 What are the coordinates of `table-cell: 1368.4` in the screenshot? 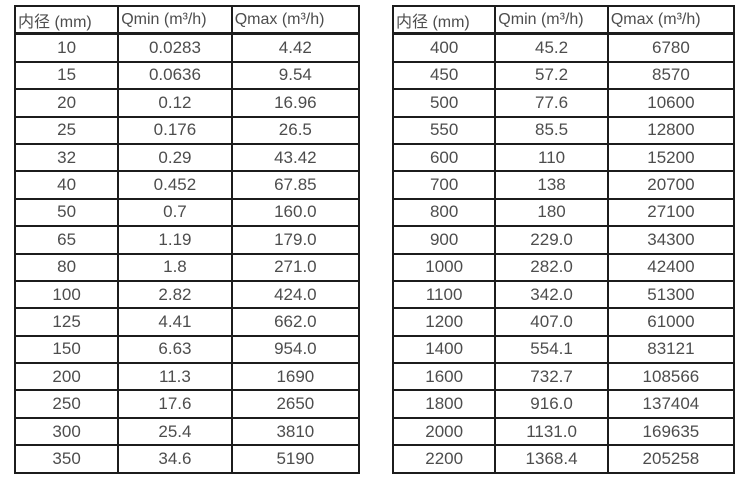 It's located at (551, 459).